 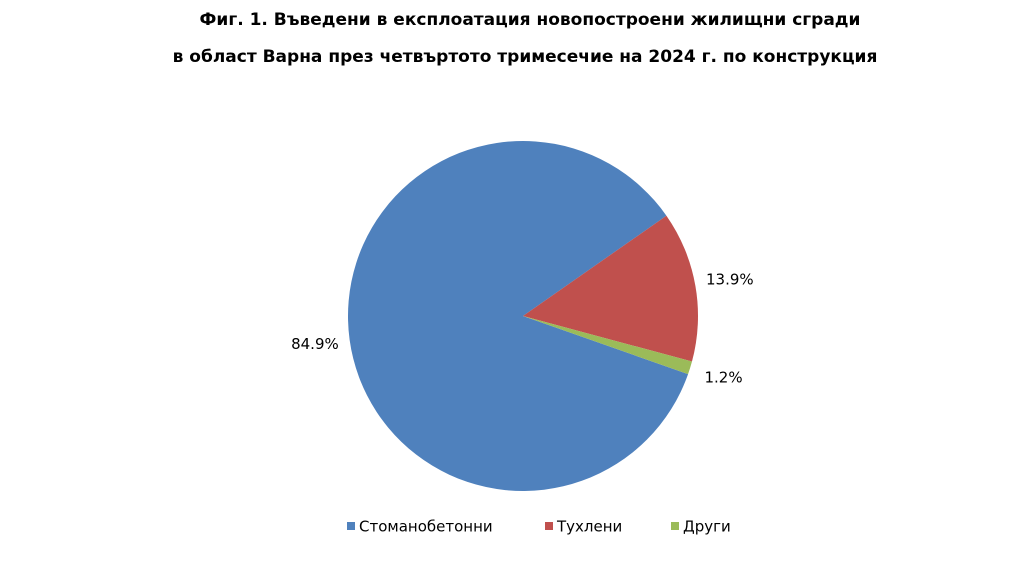 I want to click on data-label: 84.9%, so click(x=315, y=344).